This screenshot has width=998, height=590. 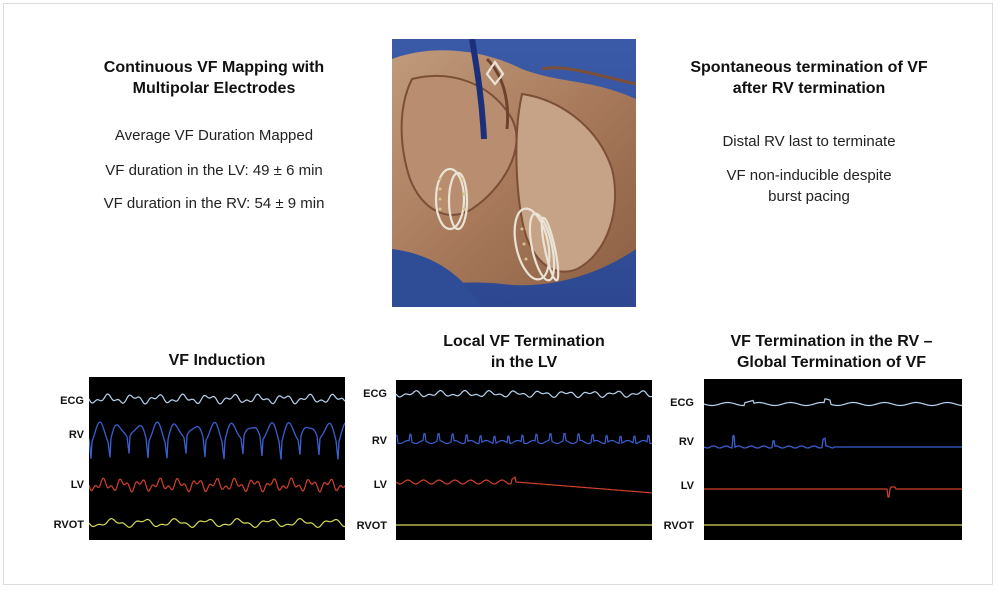 What do you see at coordinates (809, 141) in the screenshot?
I see `right-point-distal-rv: Distal RV last to terminate` at bounding box center [809, 141].